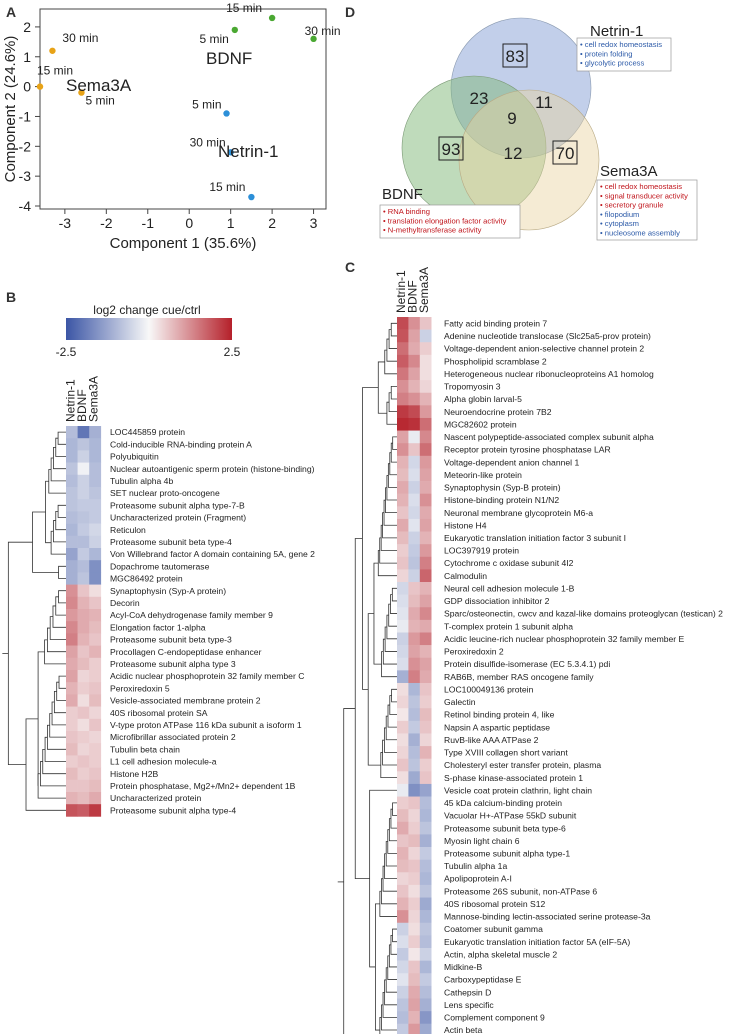  I want to click on go-term-netrin1: • cell redox homeostasis, so click(621, 44).